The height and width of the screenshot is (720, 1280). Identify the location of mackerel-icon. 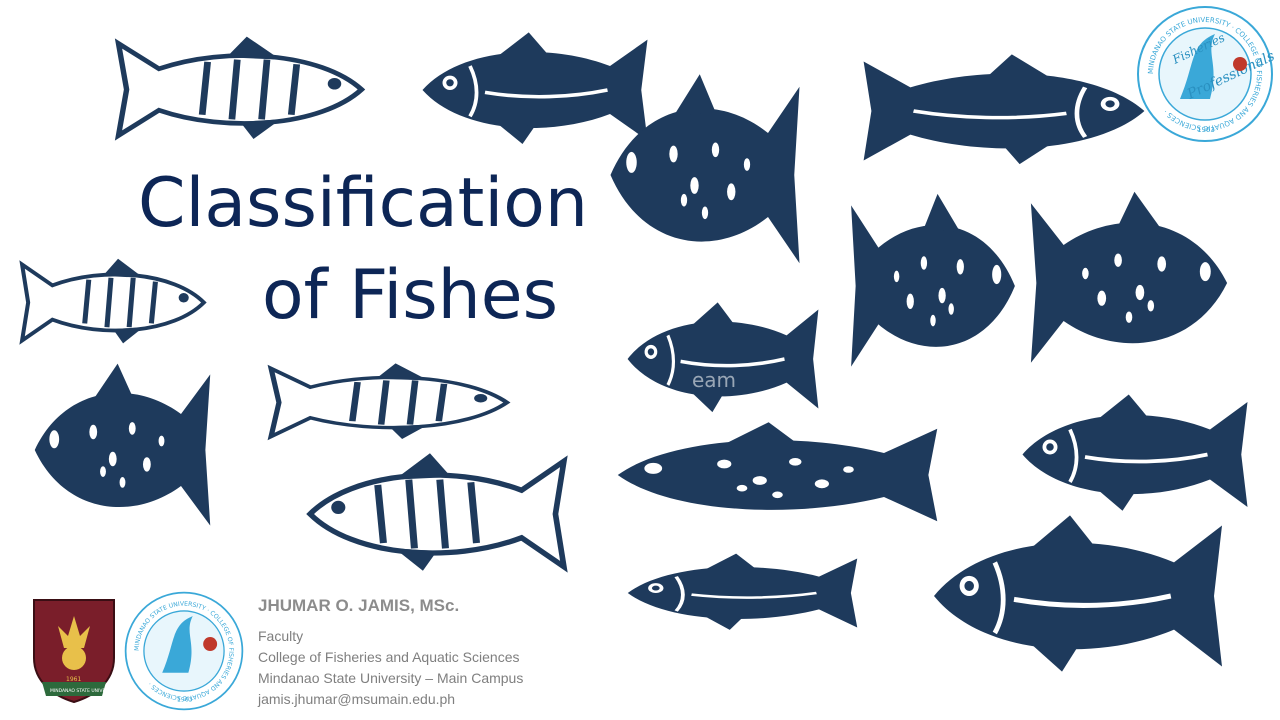
(389, 402).